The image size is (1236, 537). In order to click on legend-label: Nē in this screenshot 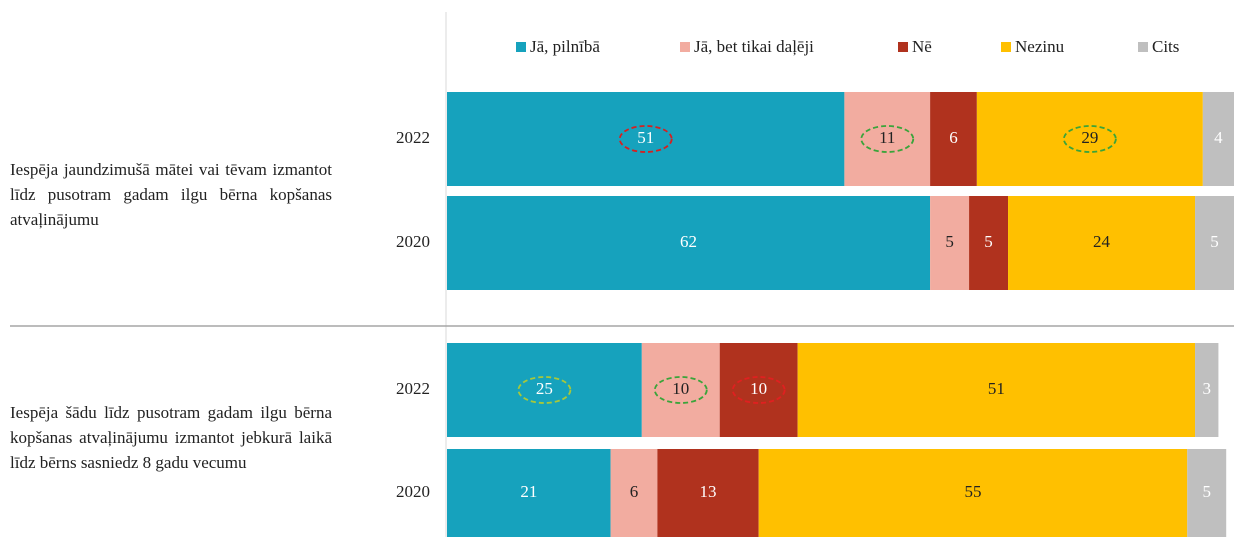, I will do `click(922, 46)`.